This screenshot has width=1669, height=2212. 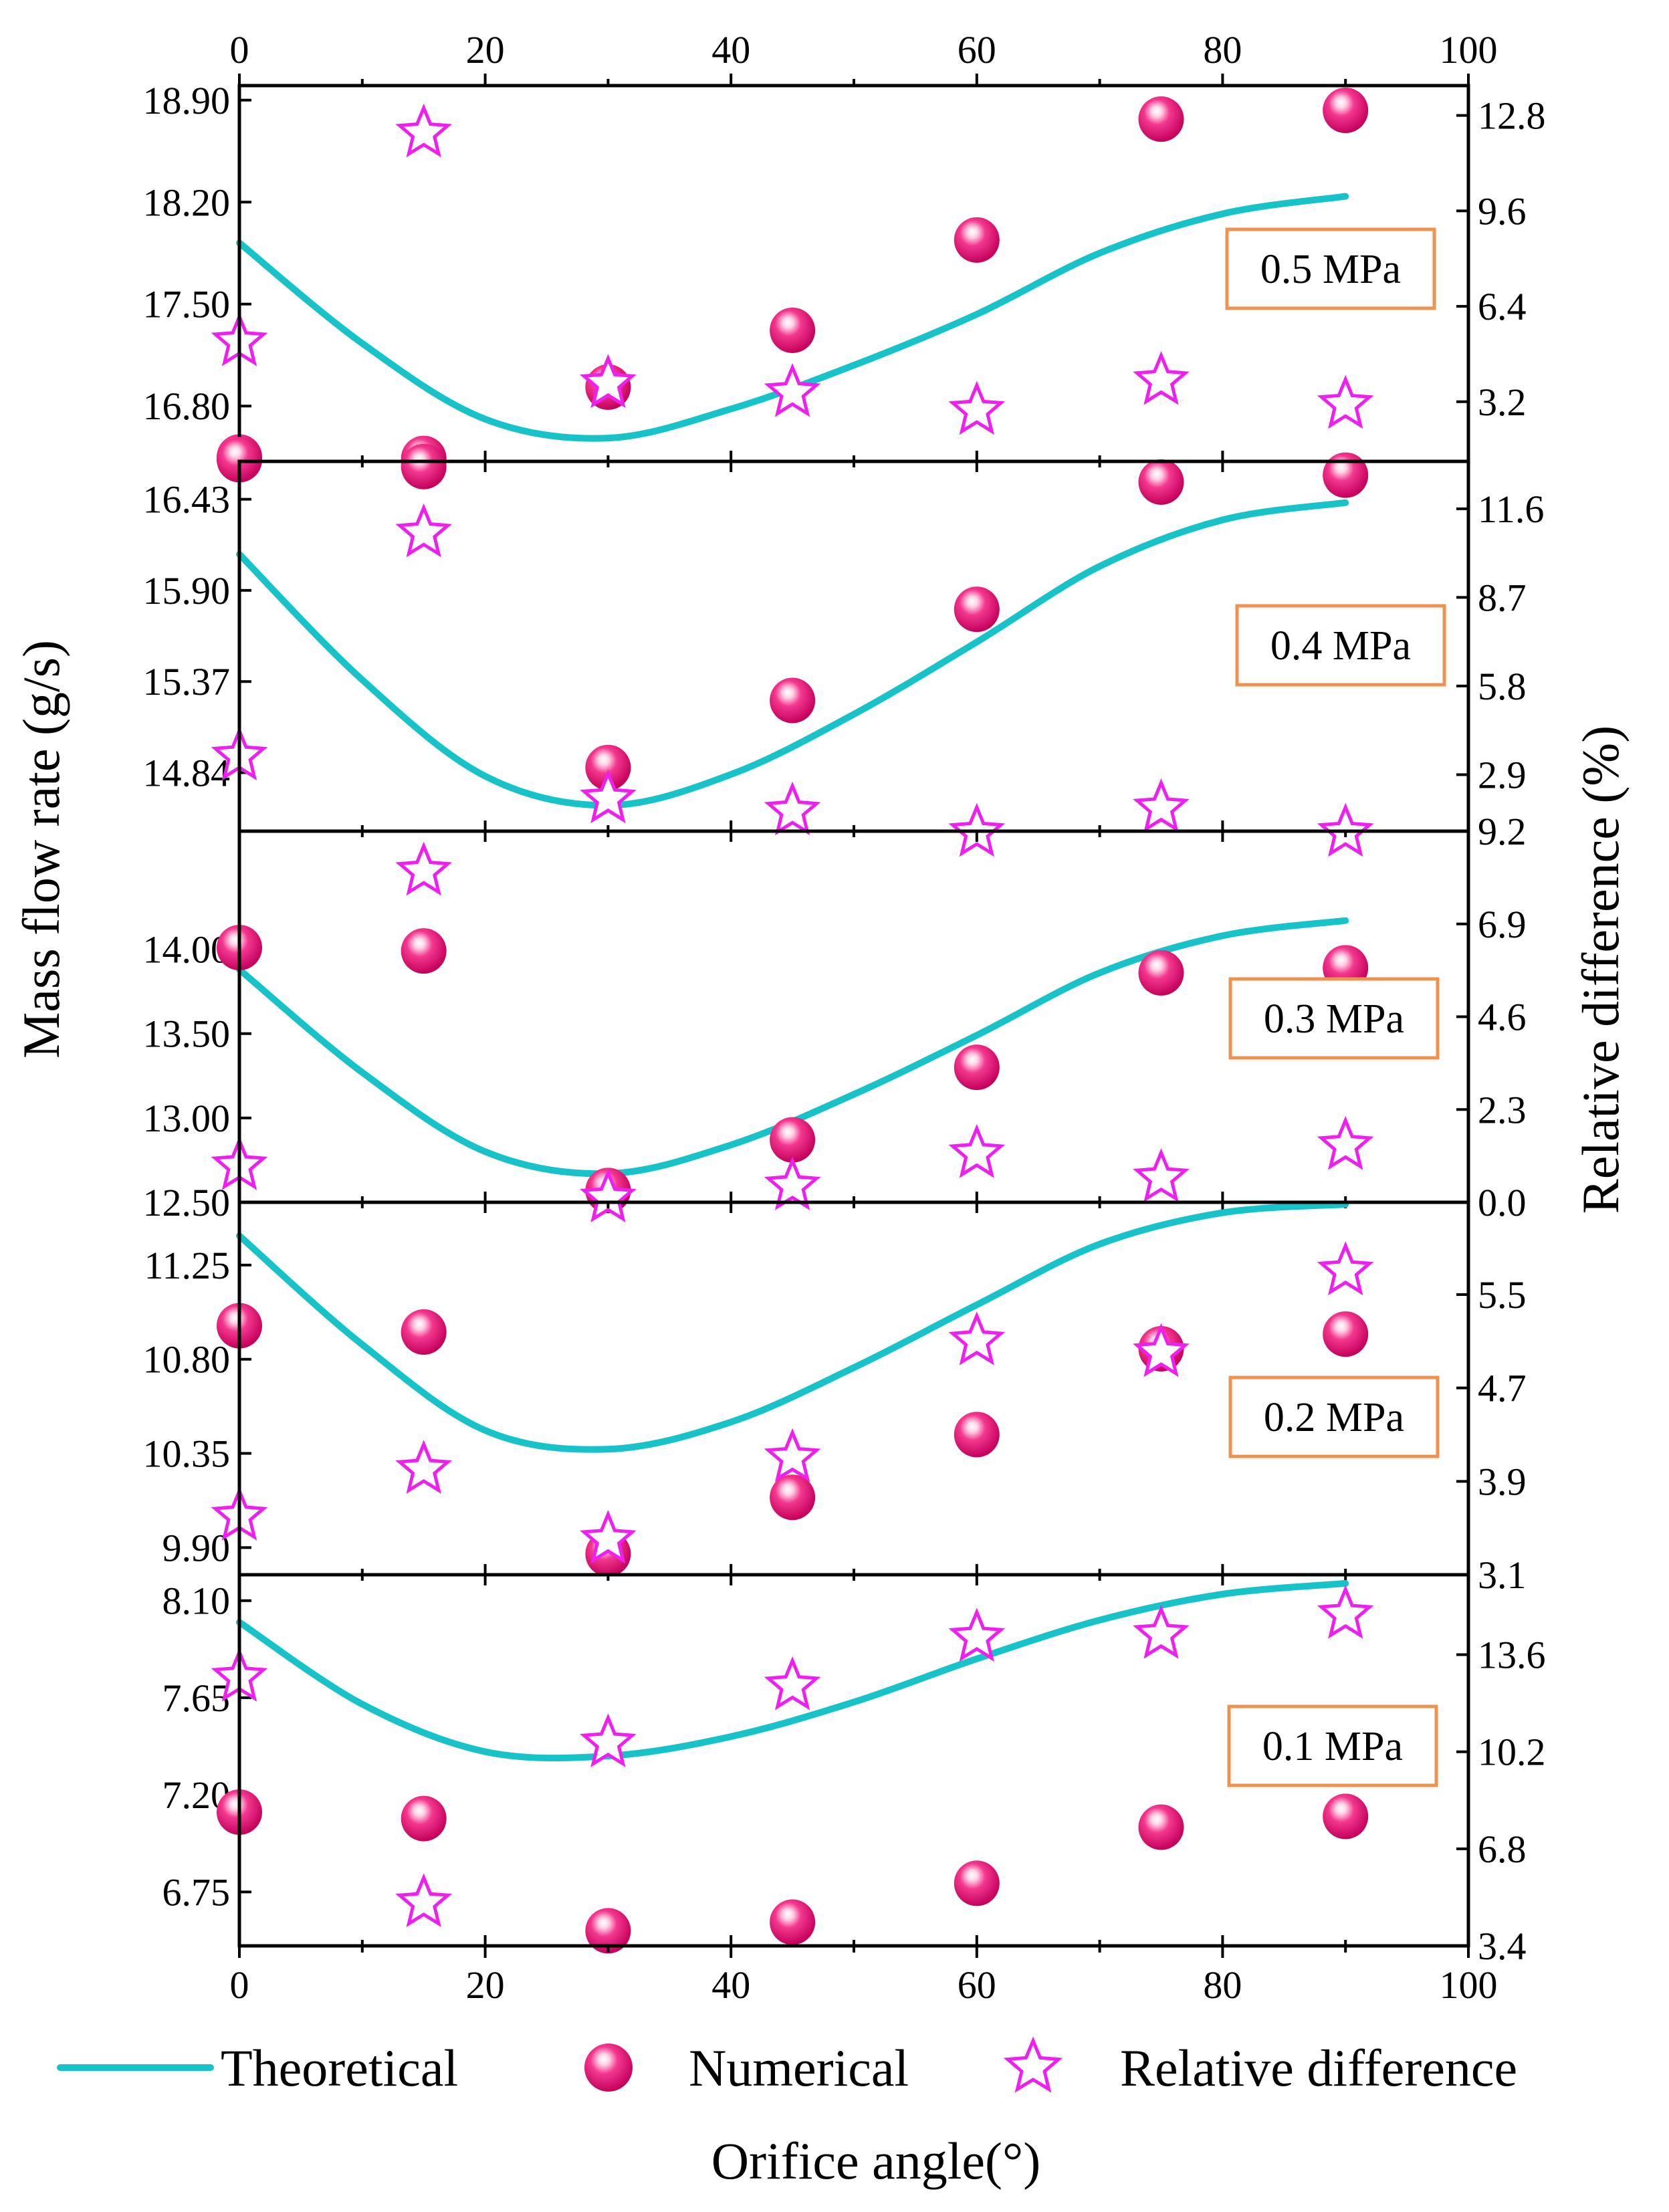 What do you see at coordinates (1502, 306) in the screenshot?
I see `y2-tick-label: 6.4` at bounding box center [1502, 306].